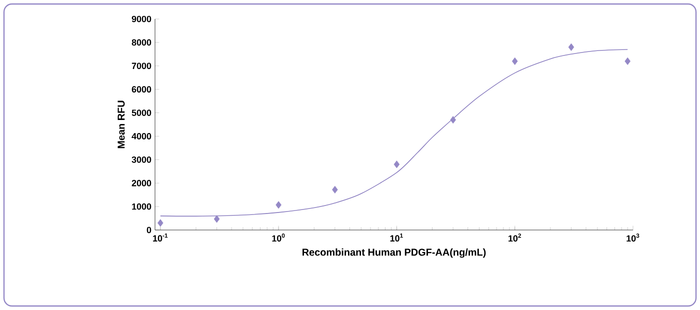 Image resolution: width=700 pixels, height=310 pixels. I want to click on x-tick-label: 10$^{3}$, so click(633, 238).